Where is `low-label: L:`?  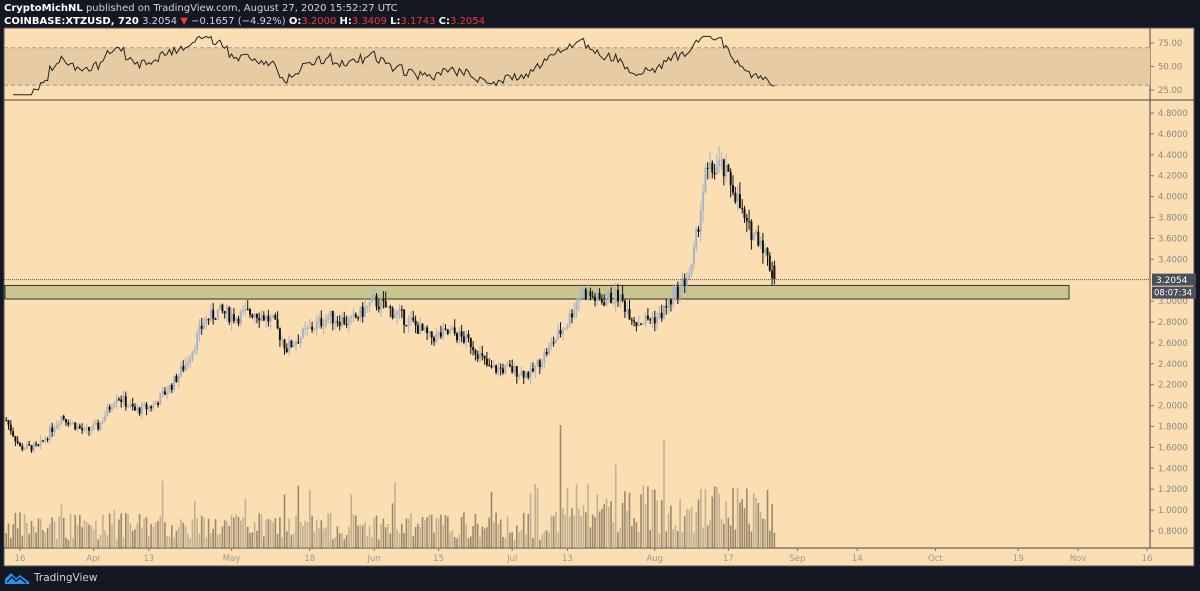
low-label: L: is located at coordinates (395, 21).